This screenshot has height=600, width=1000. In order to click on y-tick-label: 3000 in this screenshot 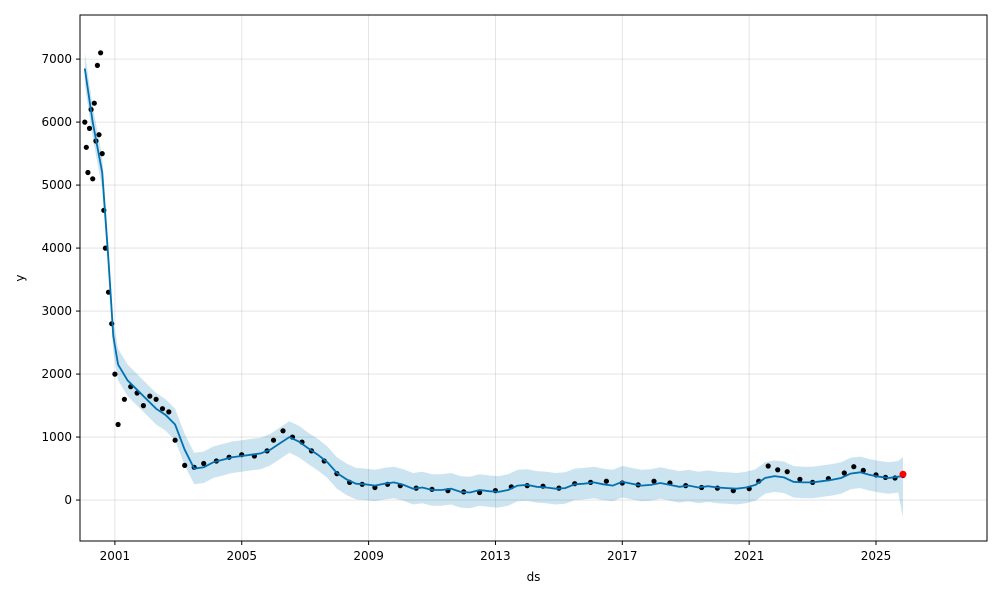, I will do `click(56, 311)`.